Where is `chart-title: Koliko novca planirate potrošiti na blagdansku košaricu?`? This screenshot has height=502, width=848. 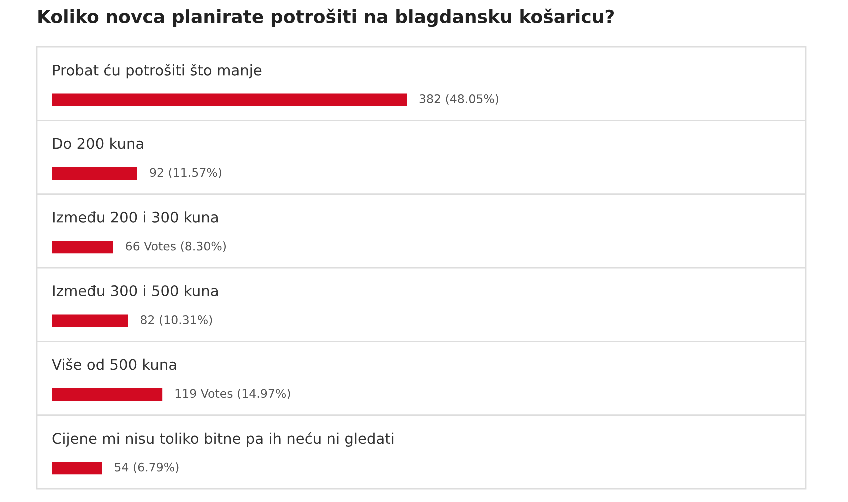
chart-title: Koliko novca planirate potrošiti na blagdansku košaricu? is located at coordinates (326, 18).